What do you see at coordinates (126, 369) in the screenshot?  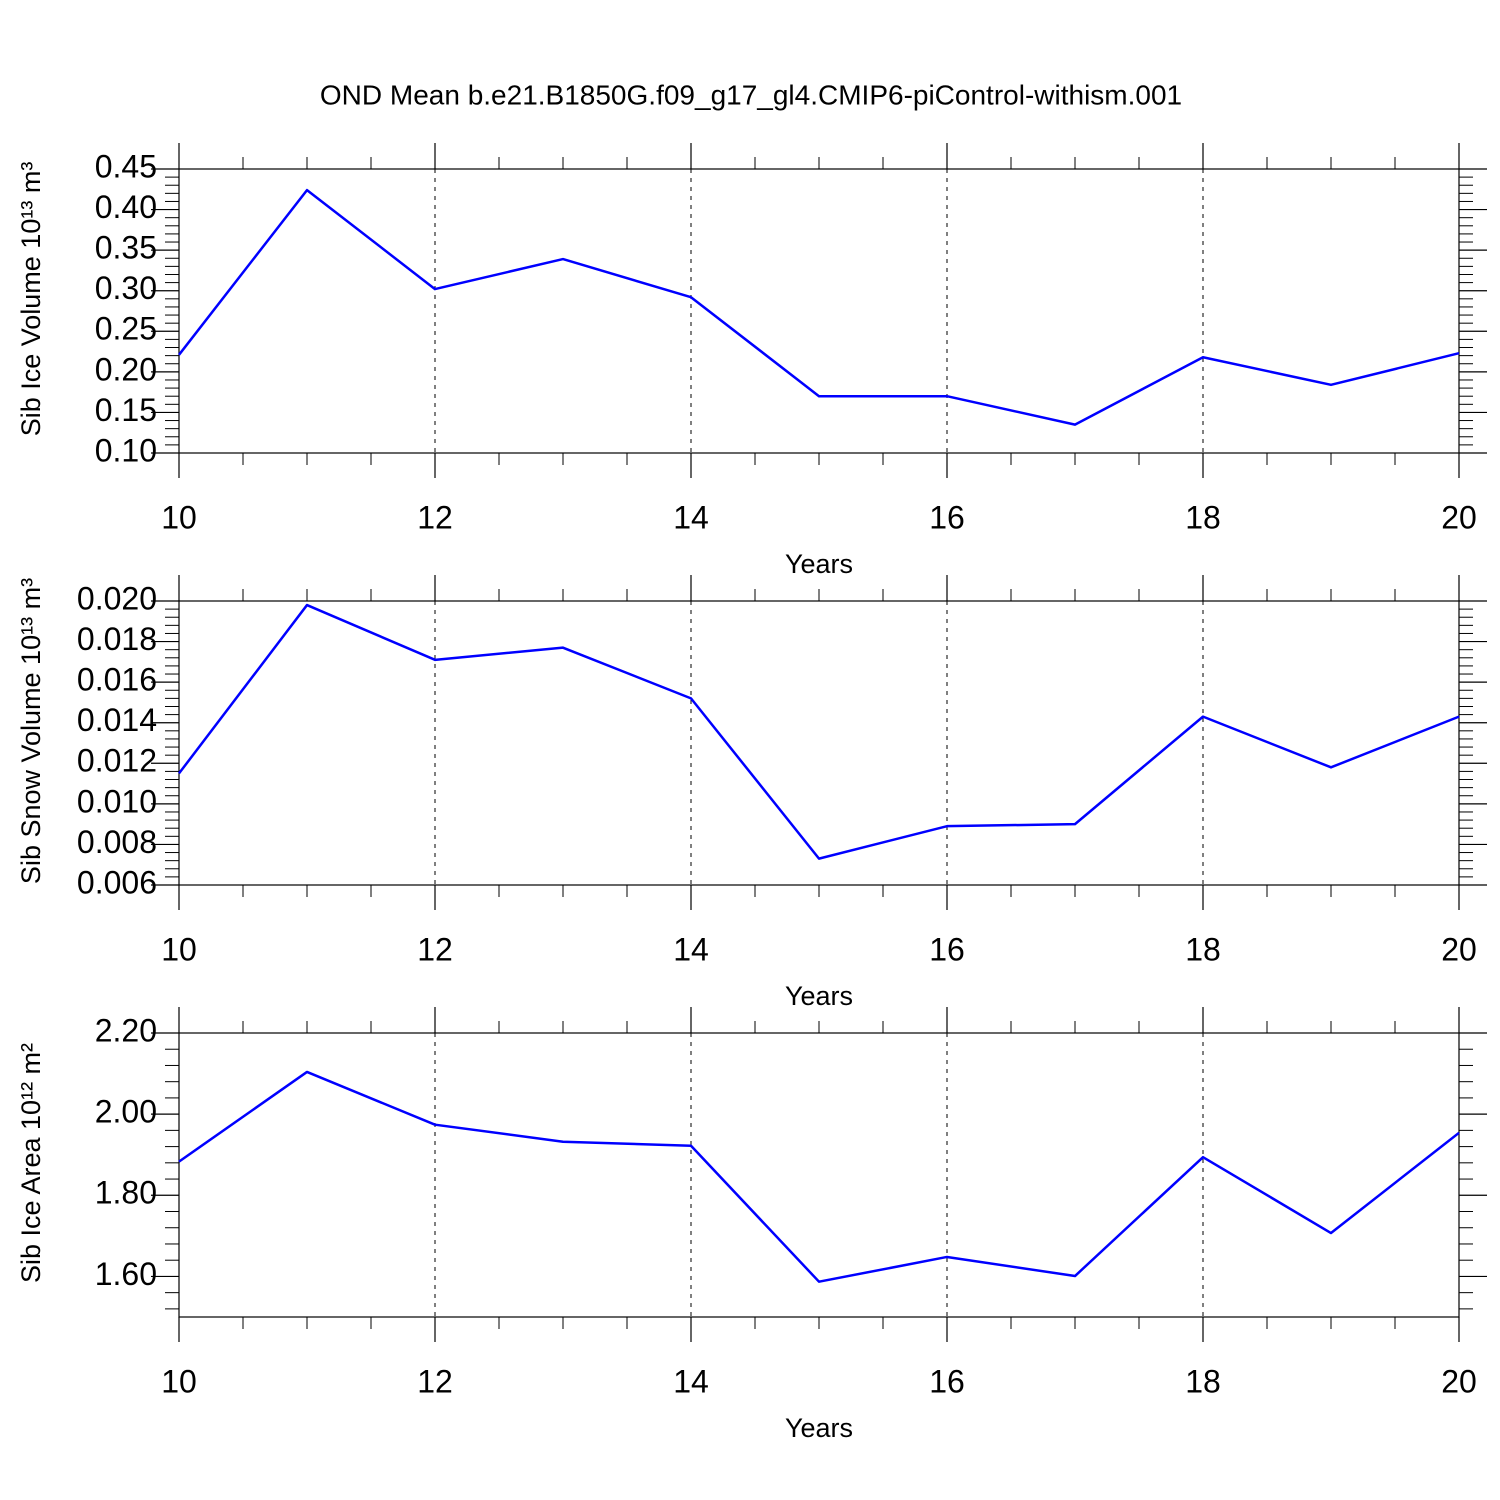 I see `y-tick-label: 0.20` at bounding box center [126, 369].